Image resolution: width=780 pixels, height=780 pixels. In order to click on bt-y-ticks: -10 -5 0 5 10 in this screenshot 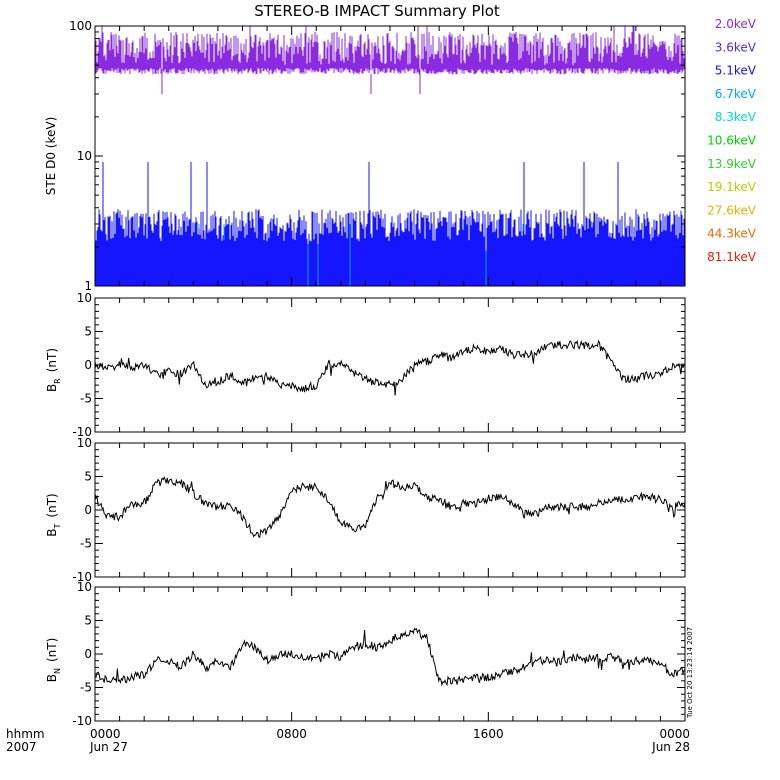, I will do `click(378, 510)`.